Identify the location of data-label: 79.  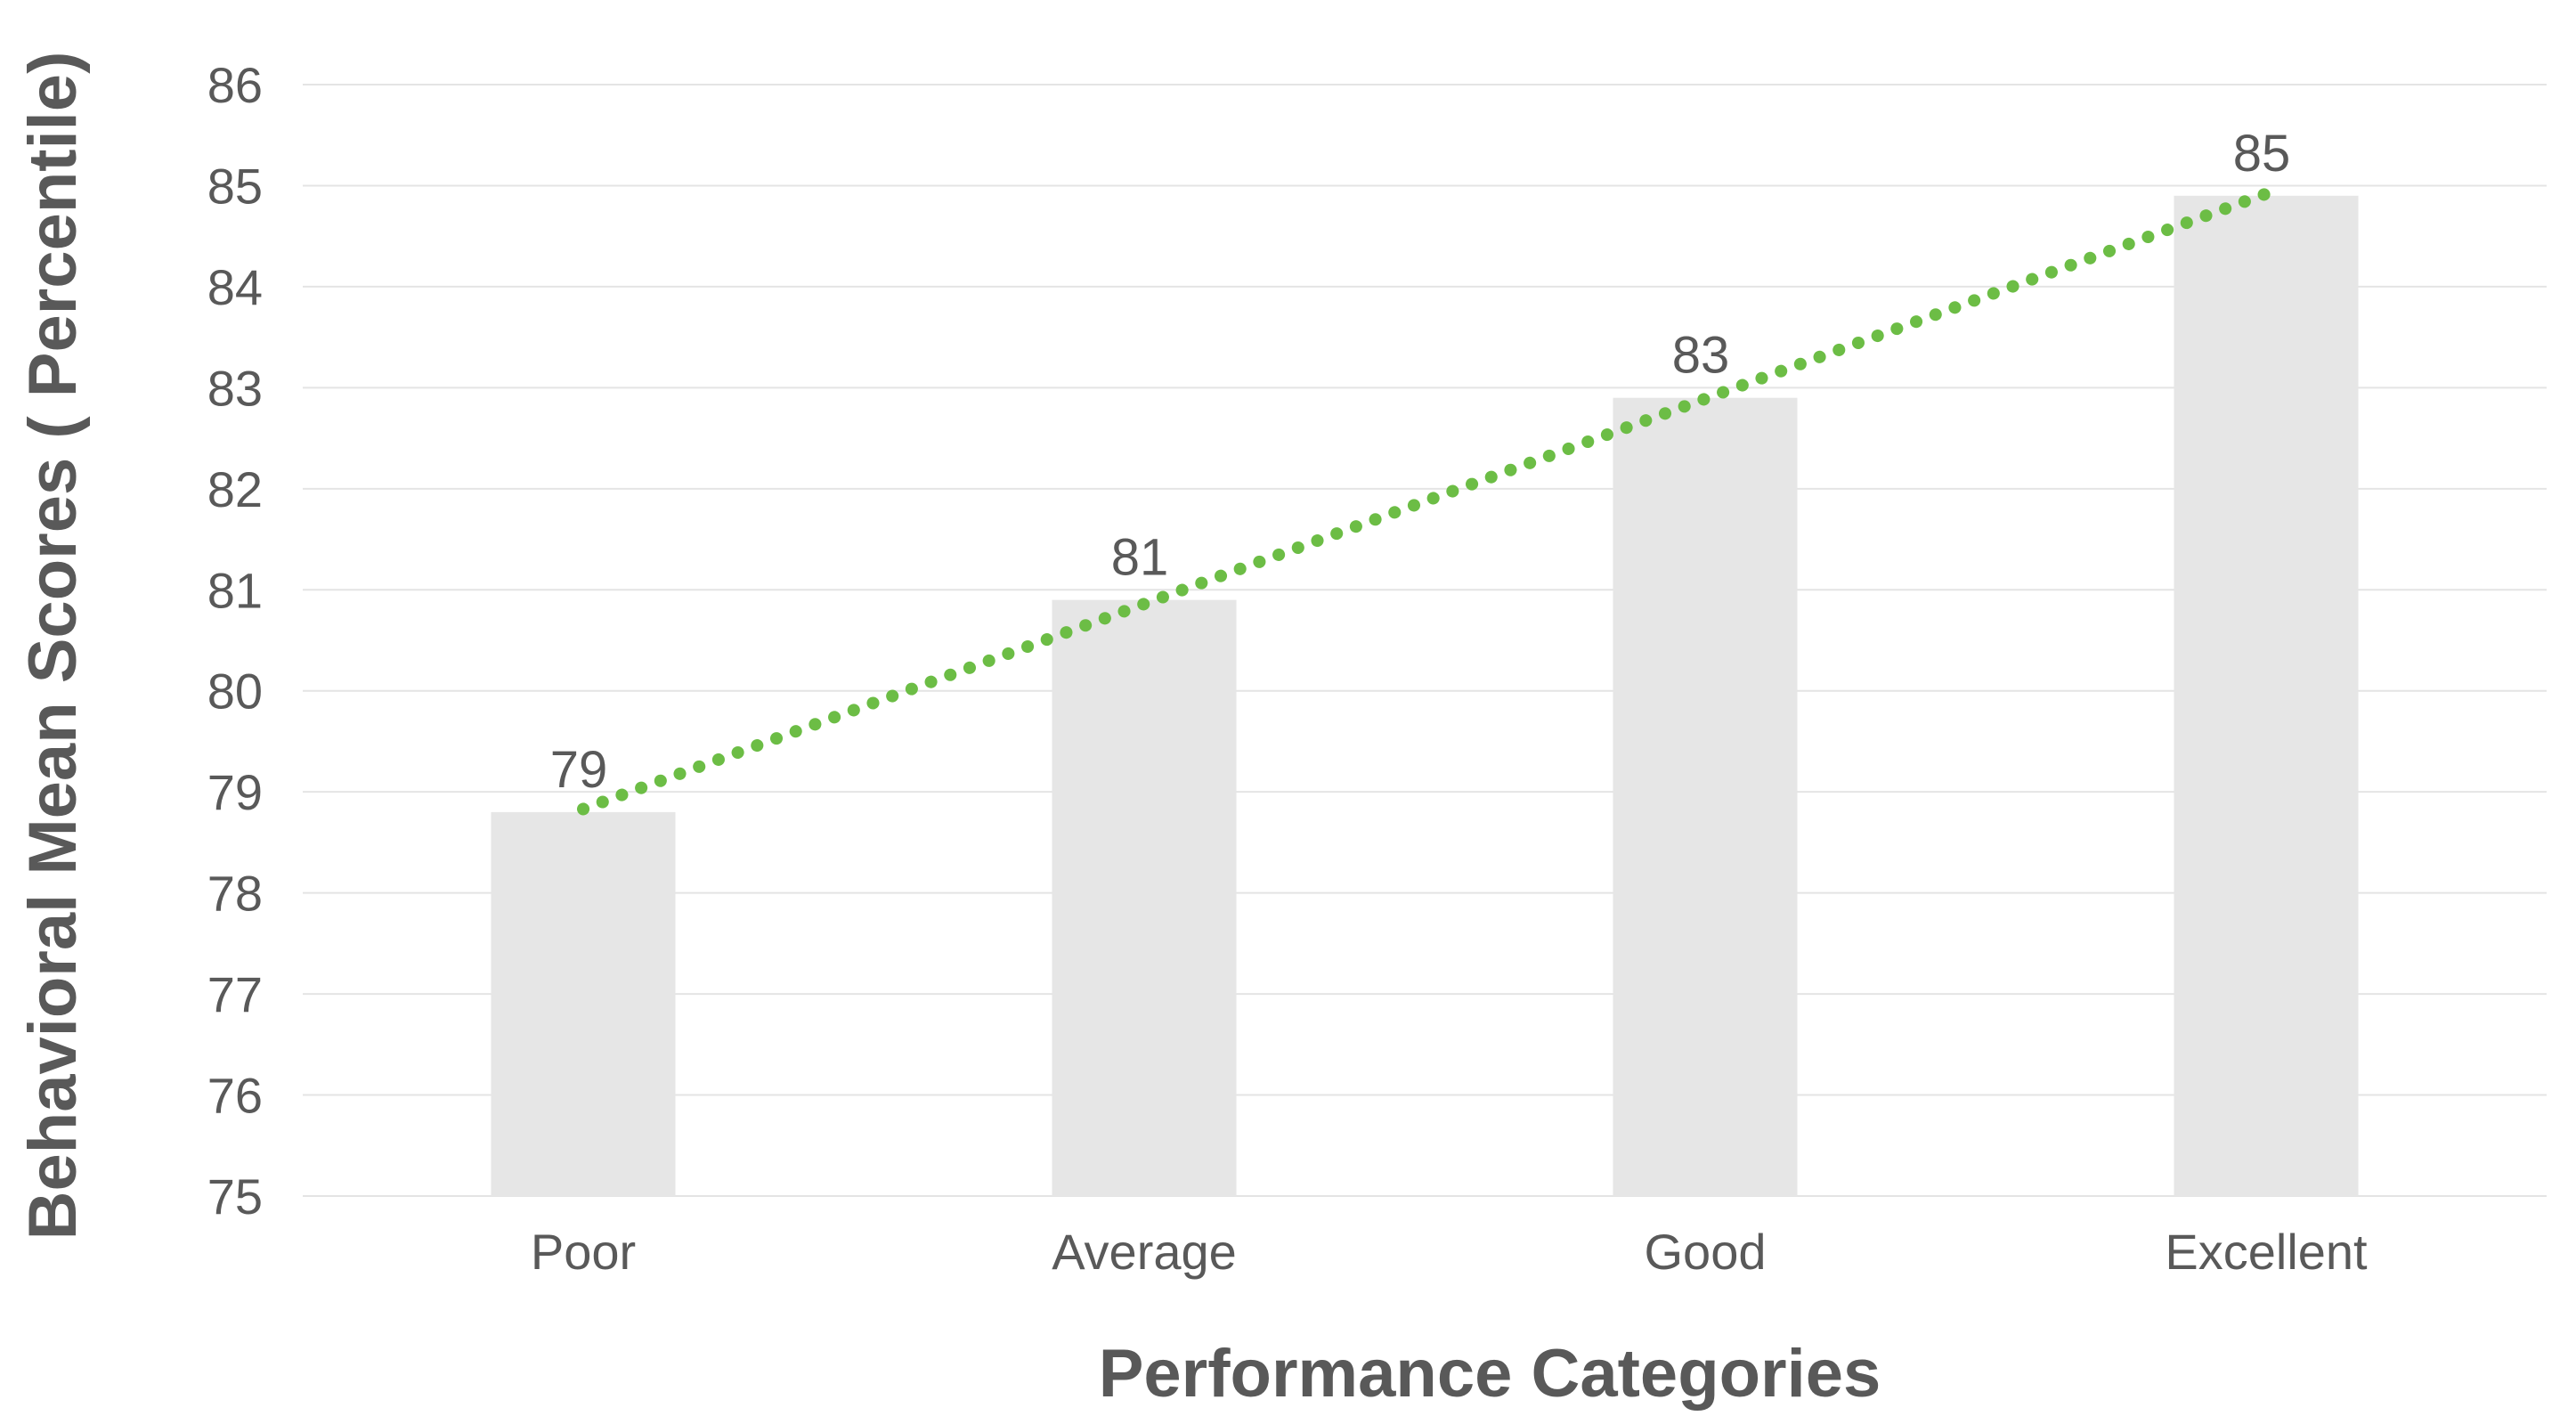
(579, 770).